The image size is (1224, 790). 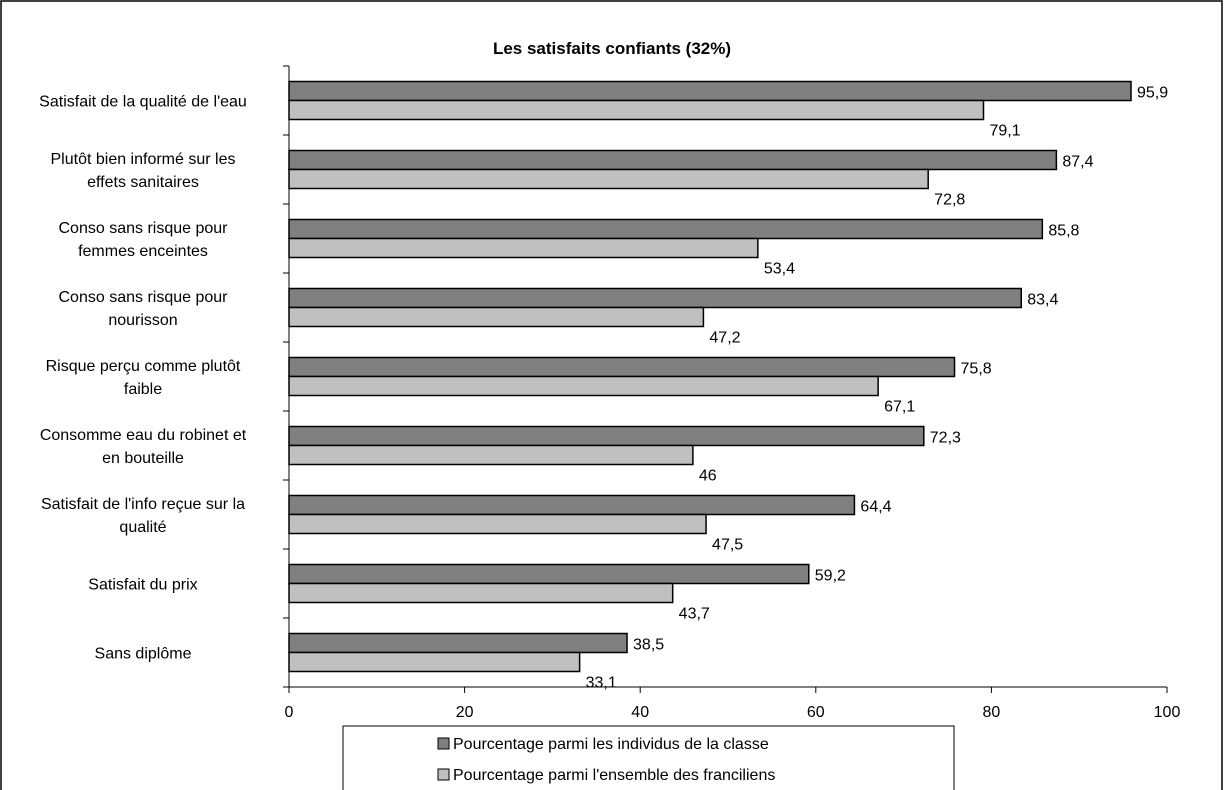 I want to click on category-label: Satisfait du prix, so click(x=142, y=585).